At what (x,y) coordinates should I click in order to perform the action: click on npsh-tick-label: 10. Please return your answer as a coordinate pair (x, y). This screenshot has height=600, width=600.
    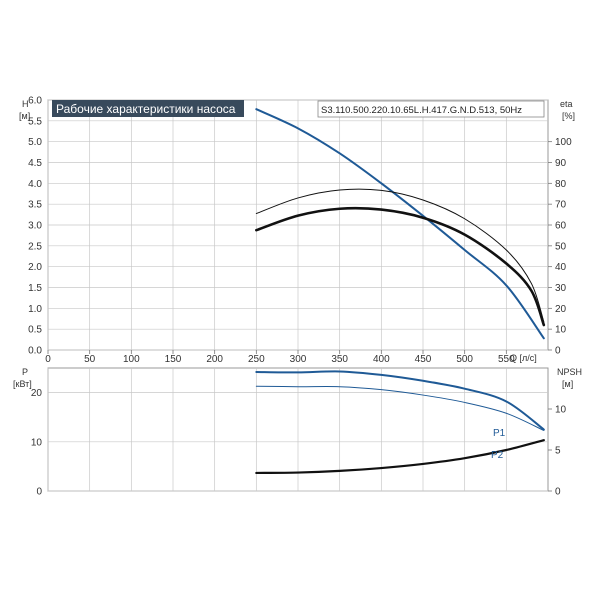
    Looking at the image, I should click on (561, 410).